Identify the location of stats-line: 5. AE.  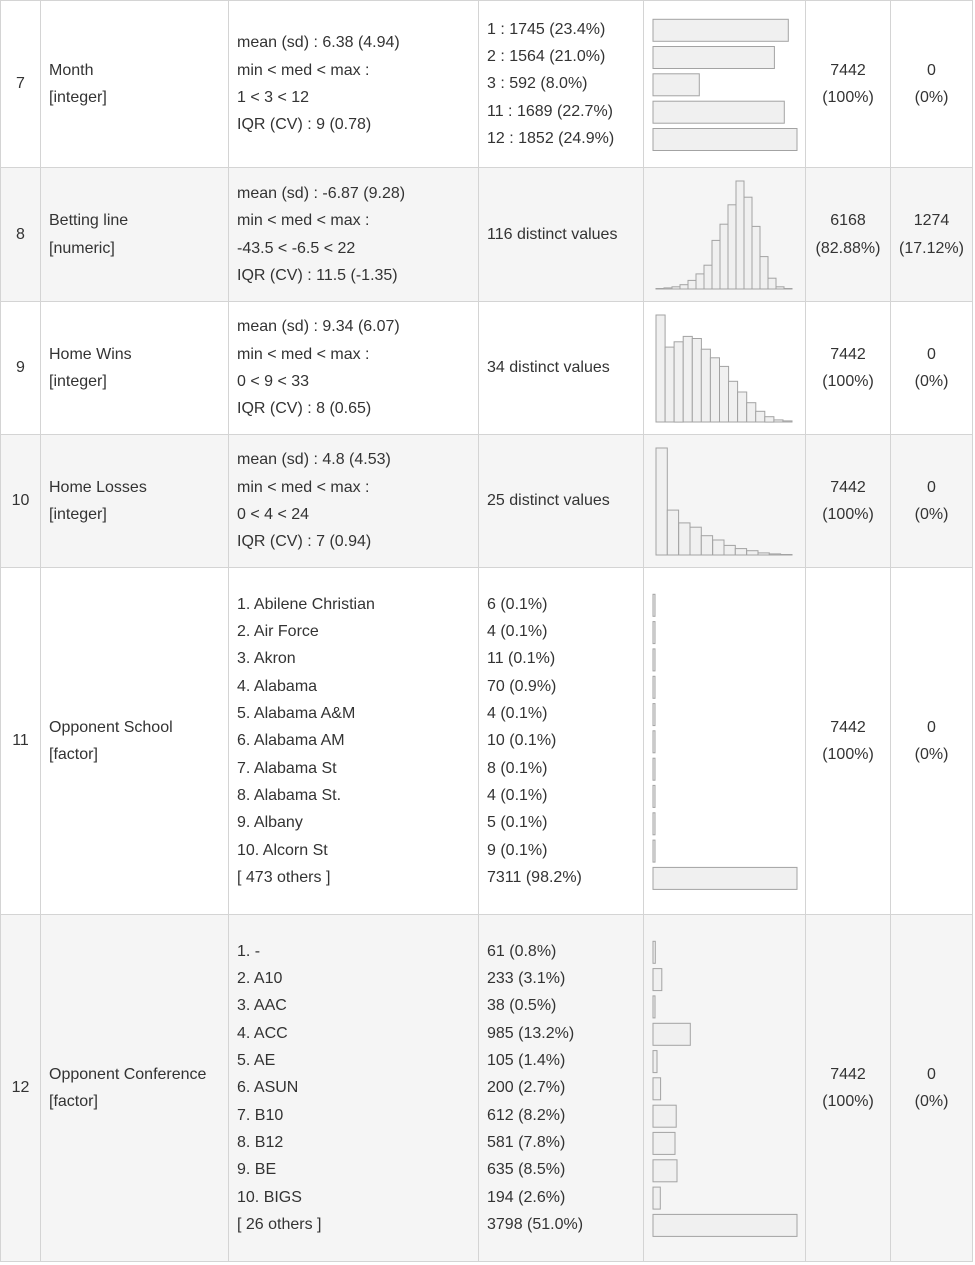
(256, 1061).